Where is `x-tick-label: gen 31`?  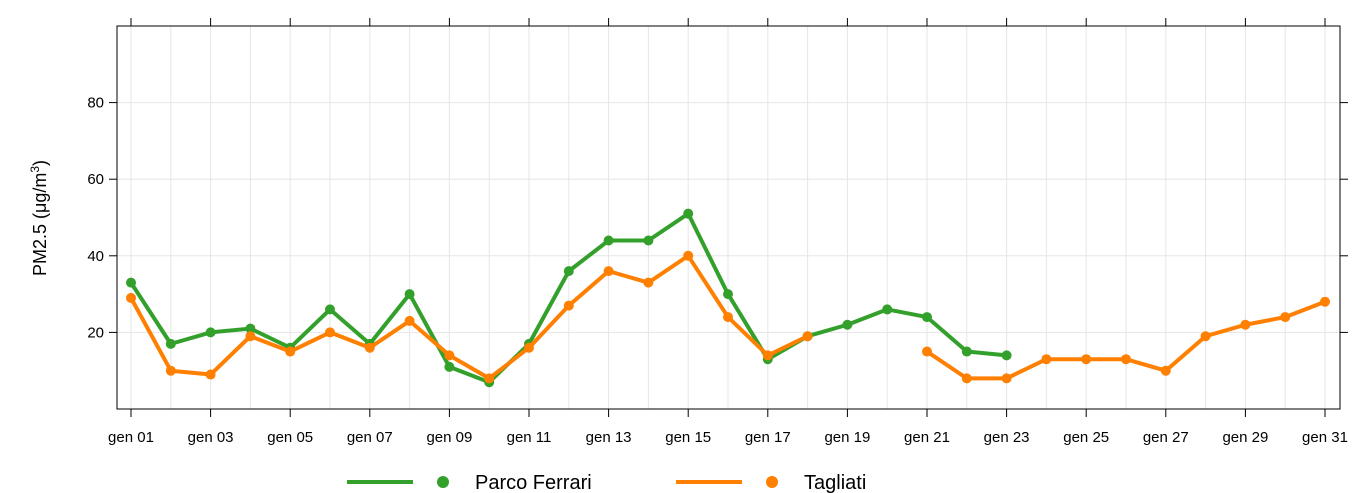
x-tick-label: gen 31 is located at coordinates (1325, 437).